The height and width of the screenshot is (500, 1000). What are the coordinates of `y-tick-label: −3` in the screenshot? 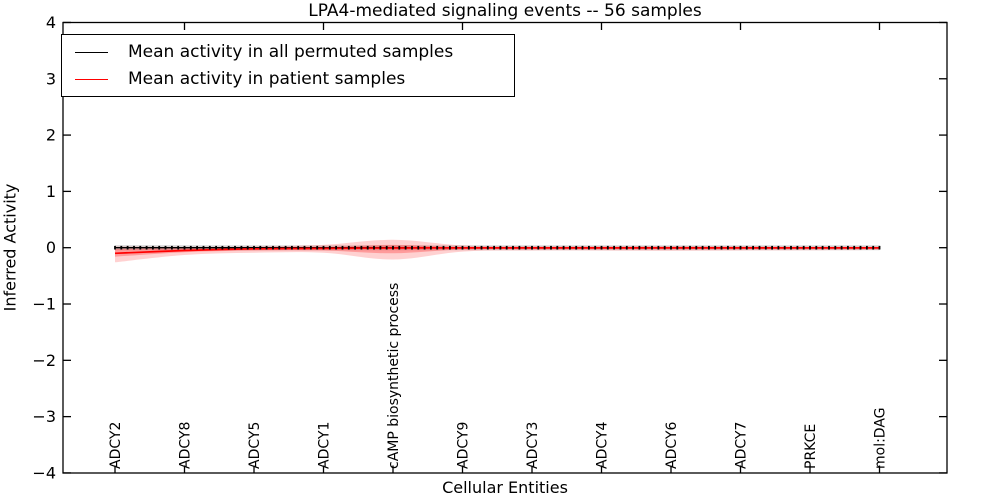 It's located at (44, 416).